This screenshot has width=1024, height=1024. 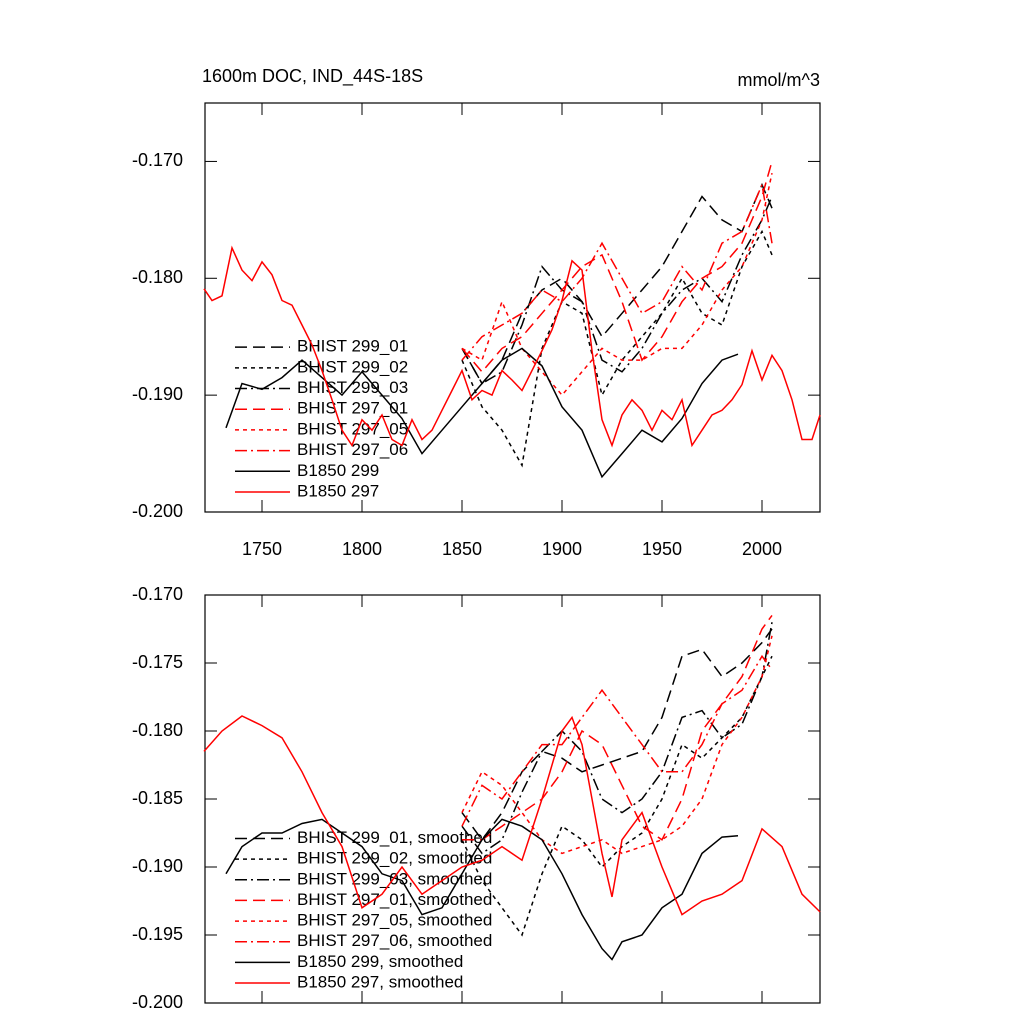 I want to click on x-tick-label: 1800, so click(x=362, y=549).